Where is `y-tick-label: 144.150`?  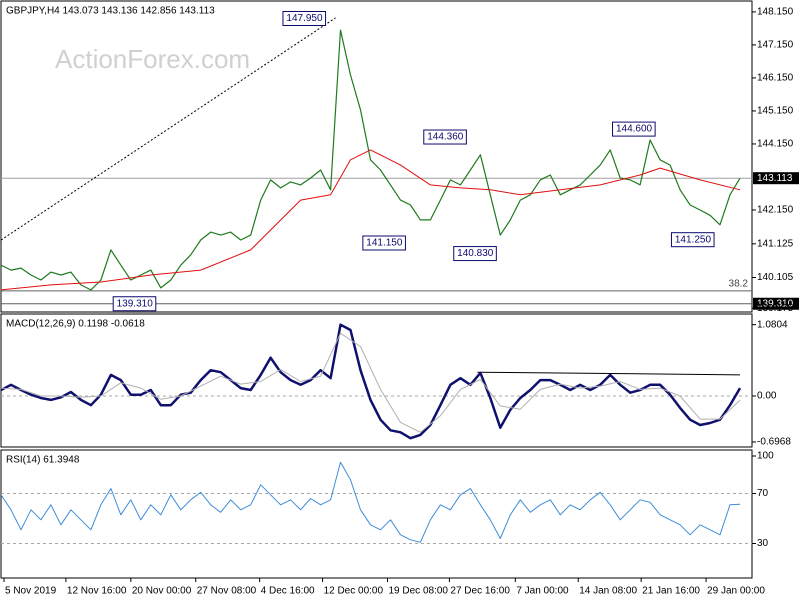
y-tick-label: 144.150 is located at coordinates (775, 144).